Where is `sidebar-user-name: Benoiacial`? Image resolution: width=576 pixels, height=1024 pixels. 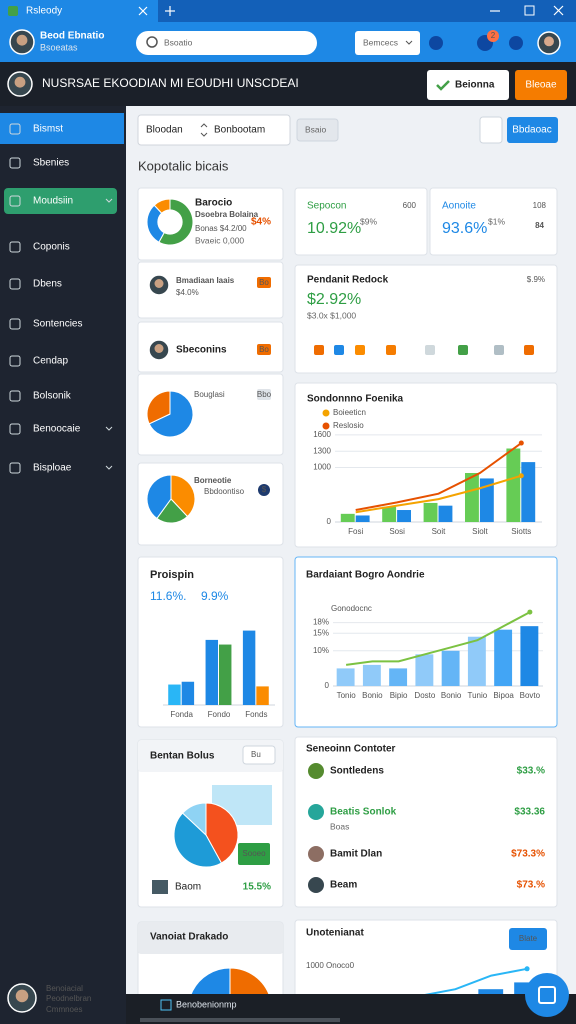 sidebar-user-name: Benoiacial is located at coordinates (64, 988).